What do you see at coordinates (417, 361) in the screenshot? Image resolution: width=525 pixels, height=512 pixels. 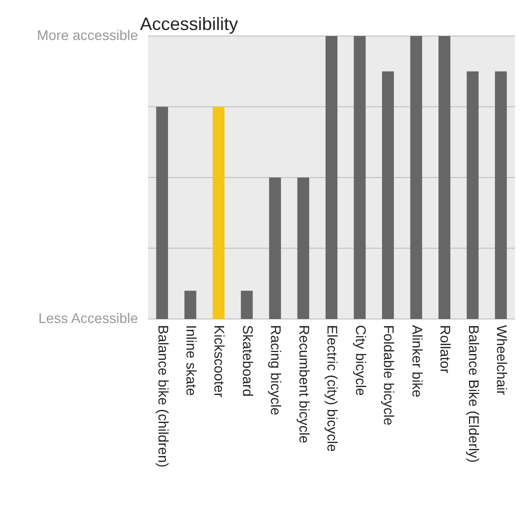 I see `x-tick-label: Alinker bike` at bounding box center [417, 361].